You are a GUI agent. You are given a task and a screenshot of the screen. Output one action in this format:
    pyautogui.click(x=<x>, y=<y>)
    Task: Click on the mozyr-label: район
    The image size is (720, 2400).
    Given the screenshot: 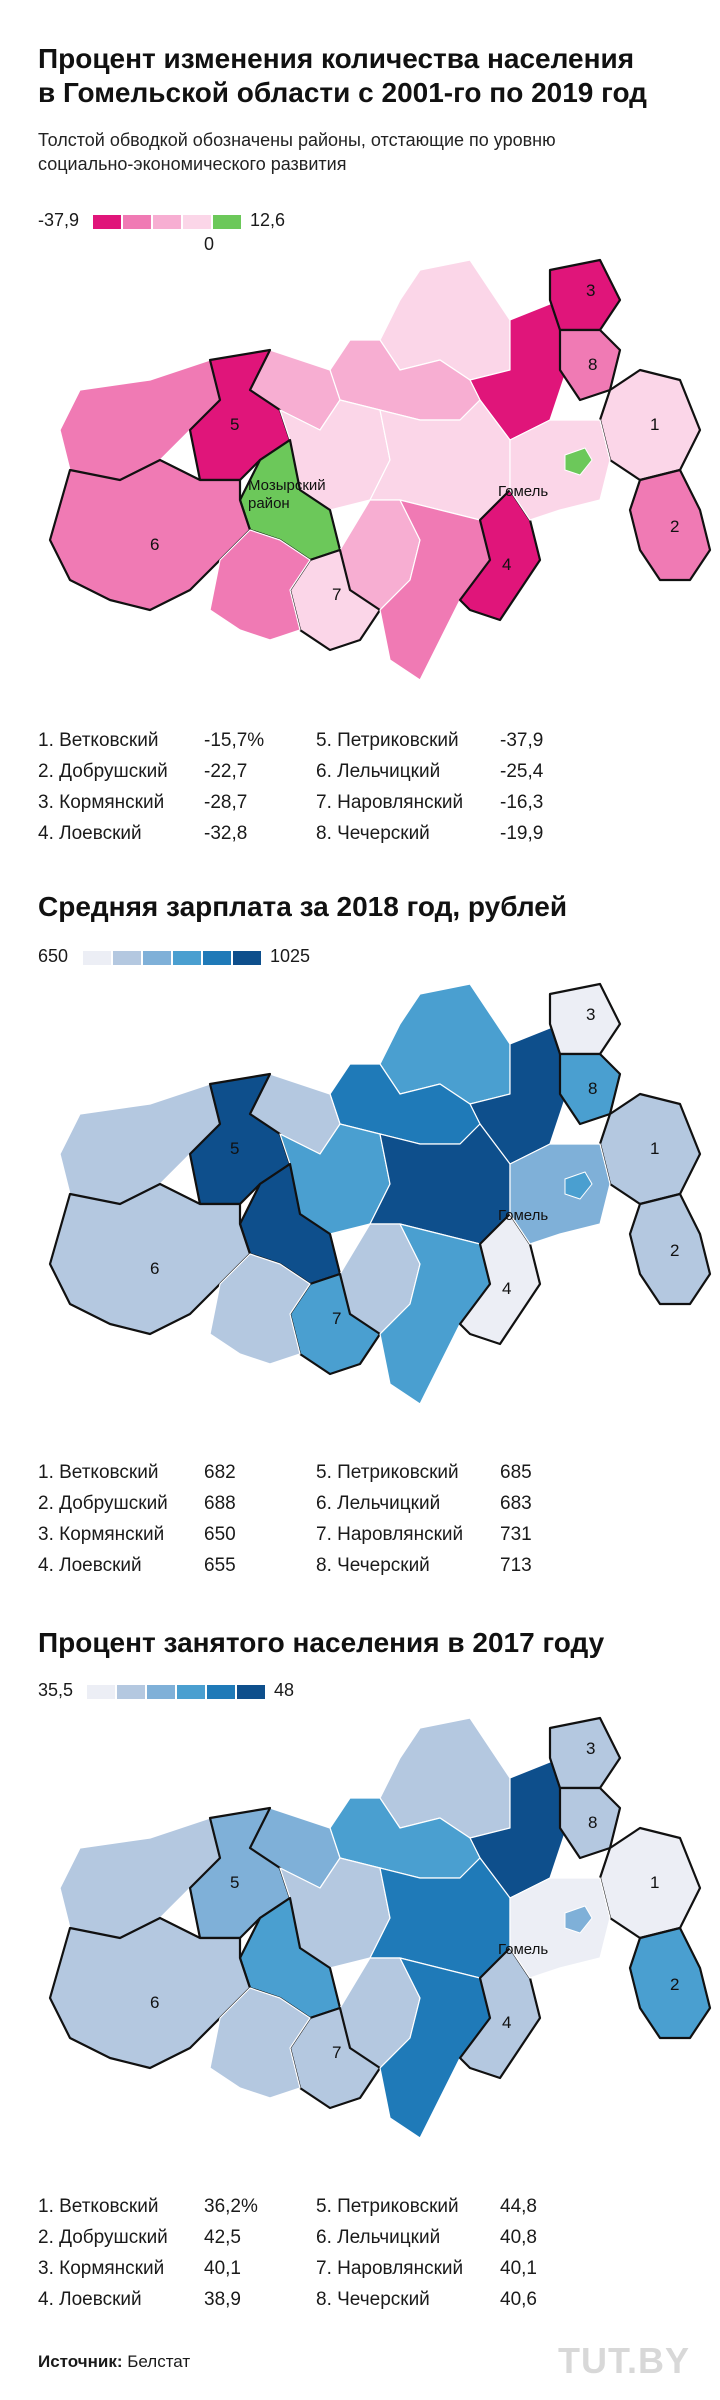 What is the action you would take?
    pyautogui.click(x=269, y=503)
    